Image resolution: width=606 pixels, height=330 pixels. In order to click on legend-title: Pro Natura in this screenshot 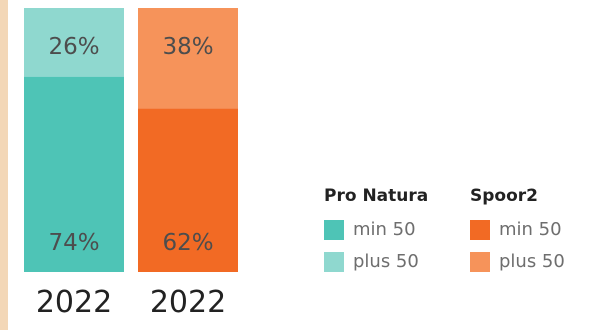, I will do `click(376, 196)`.